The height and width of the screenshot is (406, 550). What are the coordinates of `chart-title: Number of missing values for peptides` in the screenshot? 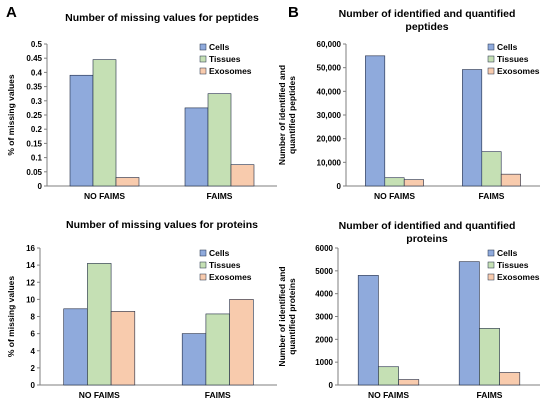 It's located at (162, 18).